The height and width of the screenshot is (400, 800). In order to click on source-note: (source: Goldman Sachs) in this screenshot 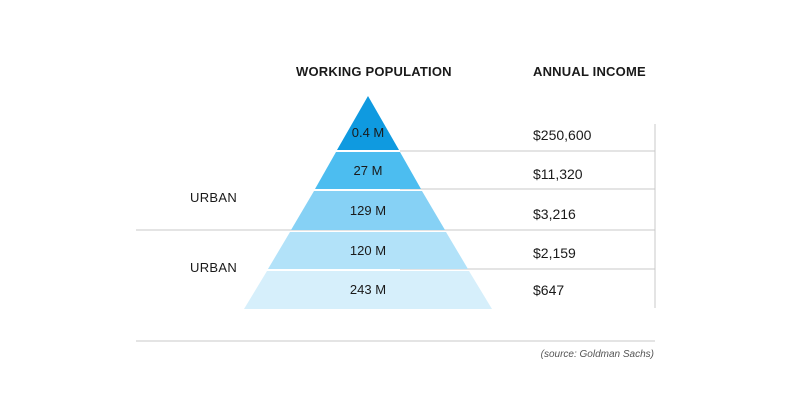, I will do `click(597, 354)`.